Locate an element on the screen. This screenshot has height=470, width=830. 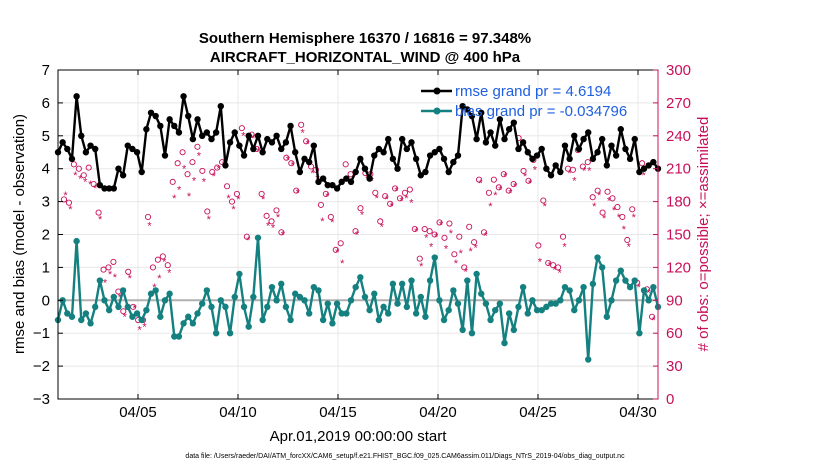
y-axis-label: rmse and bias (model - observation) is located at coordinates (19, 234).